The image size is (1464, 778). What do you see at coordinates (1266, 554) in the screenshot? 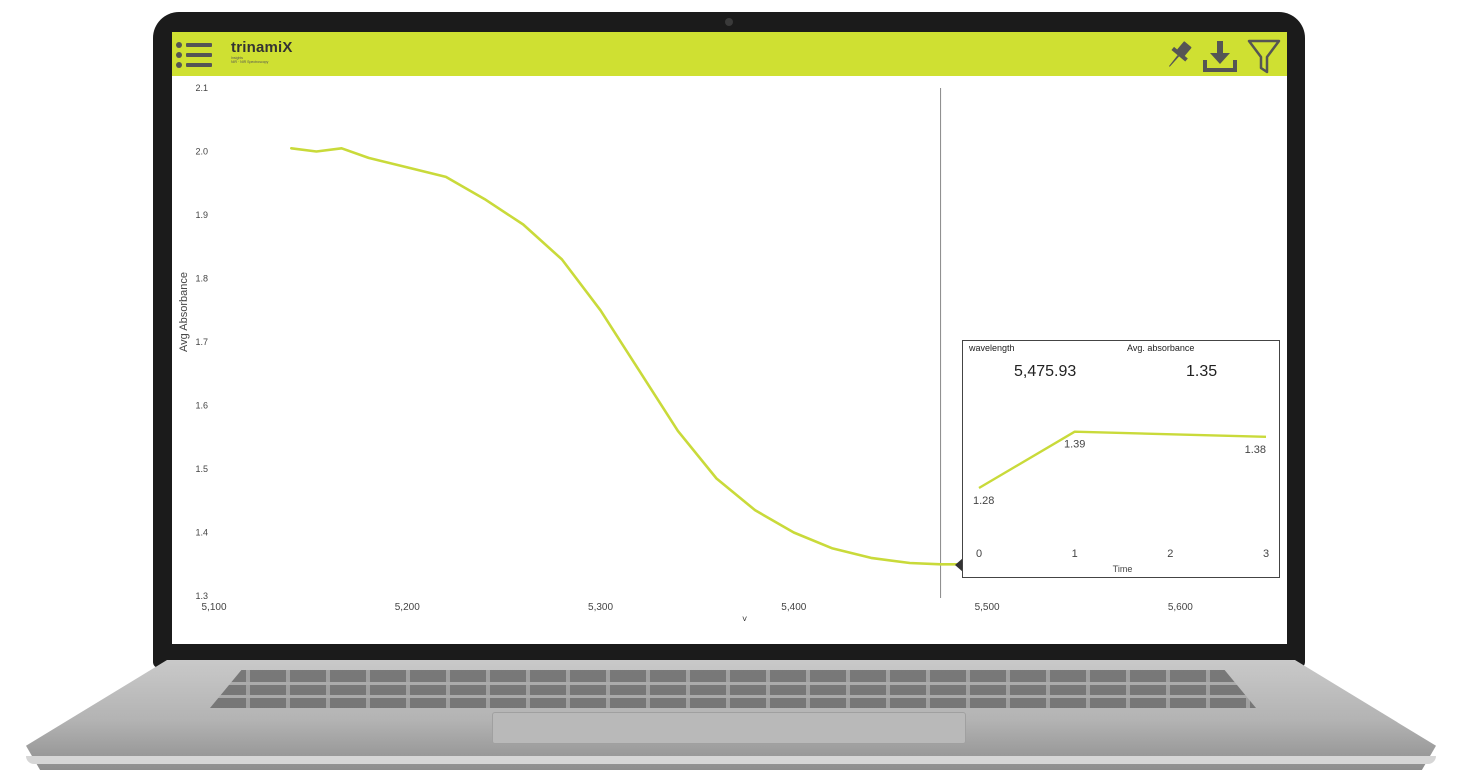
I see `time-tick-label: 3` at bounding box center [1266, 554].